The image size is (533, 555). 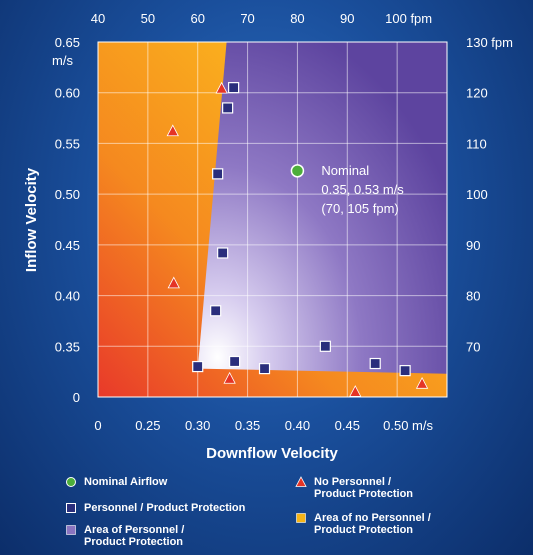 I want to click on x-secondary-tick-label: 90, so click(x=347, y=18).